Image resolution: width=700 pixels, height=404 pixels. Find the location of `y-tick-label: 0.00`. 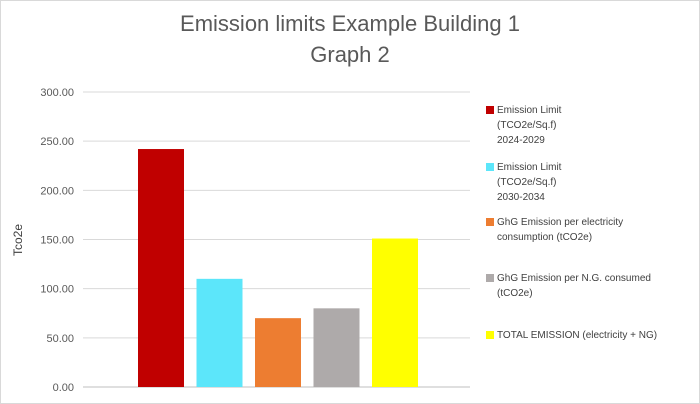

y-tick-label: 0.00 is located at coordinates (63, 388).